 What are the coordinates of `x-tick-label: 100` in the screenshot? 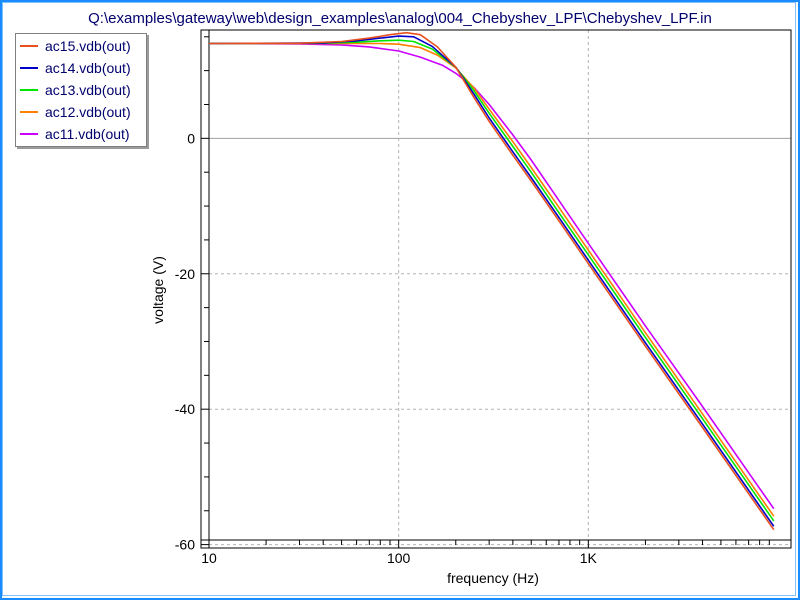 It's located at (399, 558).